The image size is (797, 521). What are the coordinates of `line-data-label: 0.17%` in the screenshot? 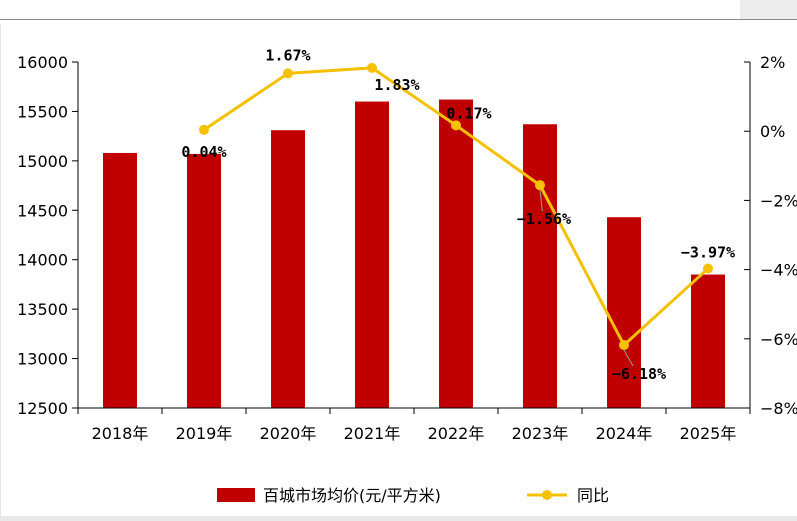 It's located at (468, 113).